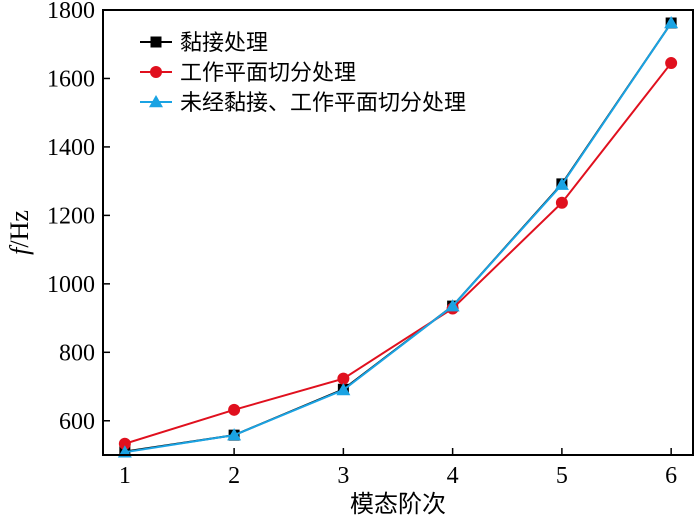  What do you see at coordinates (234, 476) in the screenshot?
I see `x-tick-label-2: 2` at bounding box center [234, 476].